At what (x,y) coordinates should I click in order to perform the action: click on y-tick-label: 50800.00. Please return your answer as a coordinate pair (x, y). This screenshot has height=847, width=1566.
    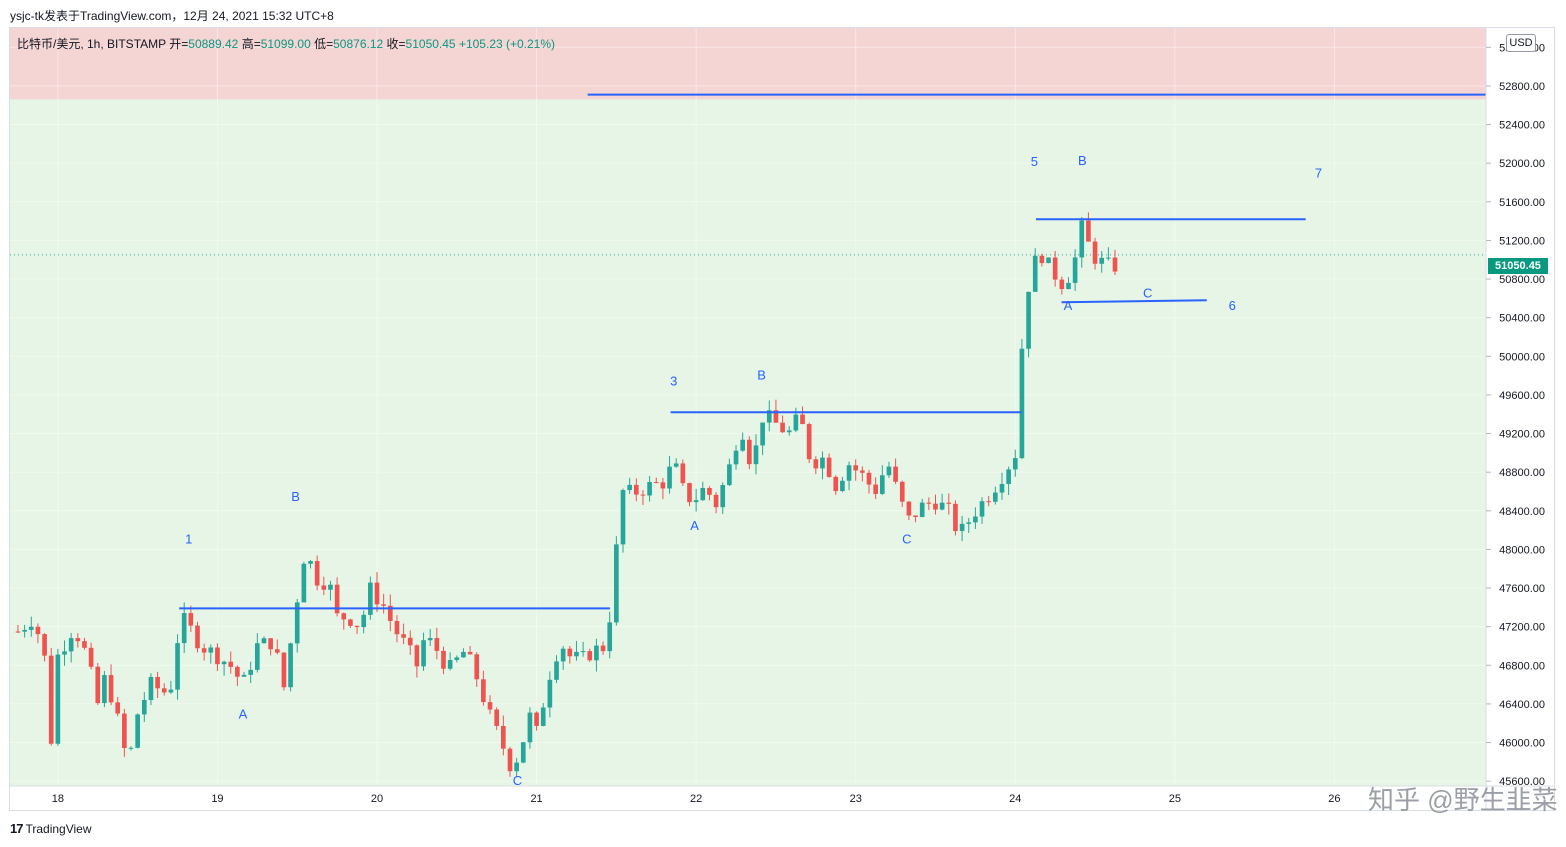
    Looking at the image, I should click on (1522, 280).